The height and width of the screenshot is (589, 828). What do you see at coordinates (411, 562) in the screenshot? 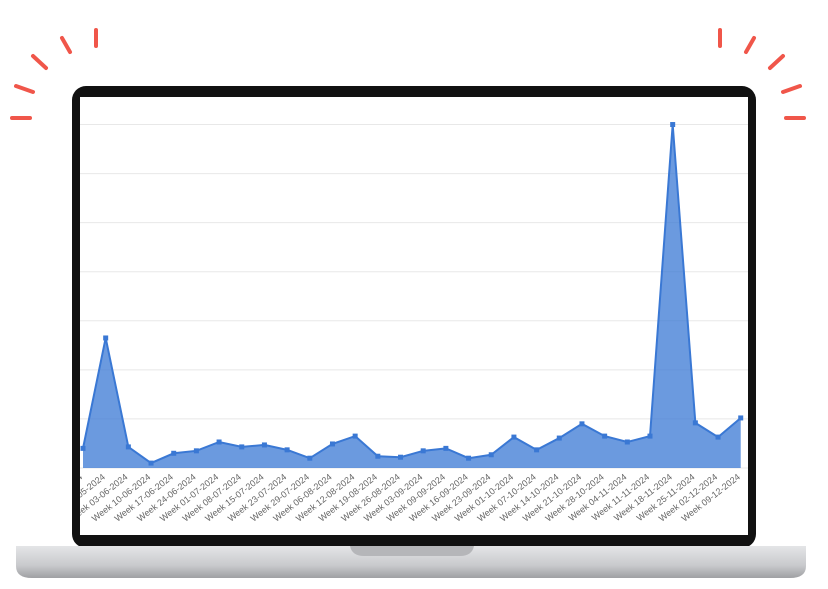
I see `laptop-base` at bounding box center [411, 562].